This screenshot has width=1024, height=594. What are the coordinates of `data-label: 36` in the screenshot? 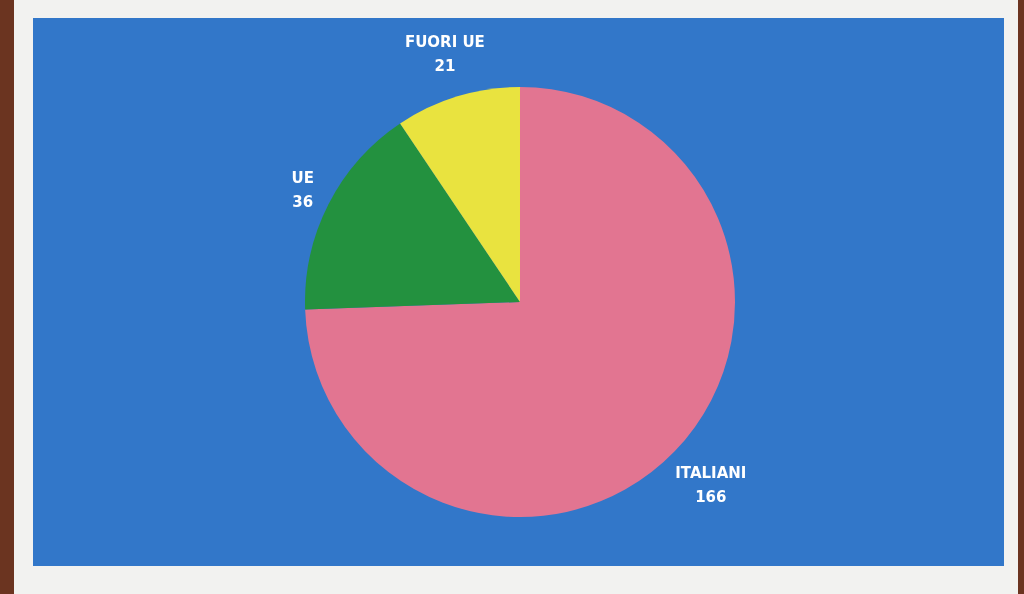 It's located at (303, 202).